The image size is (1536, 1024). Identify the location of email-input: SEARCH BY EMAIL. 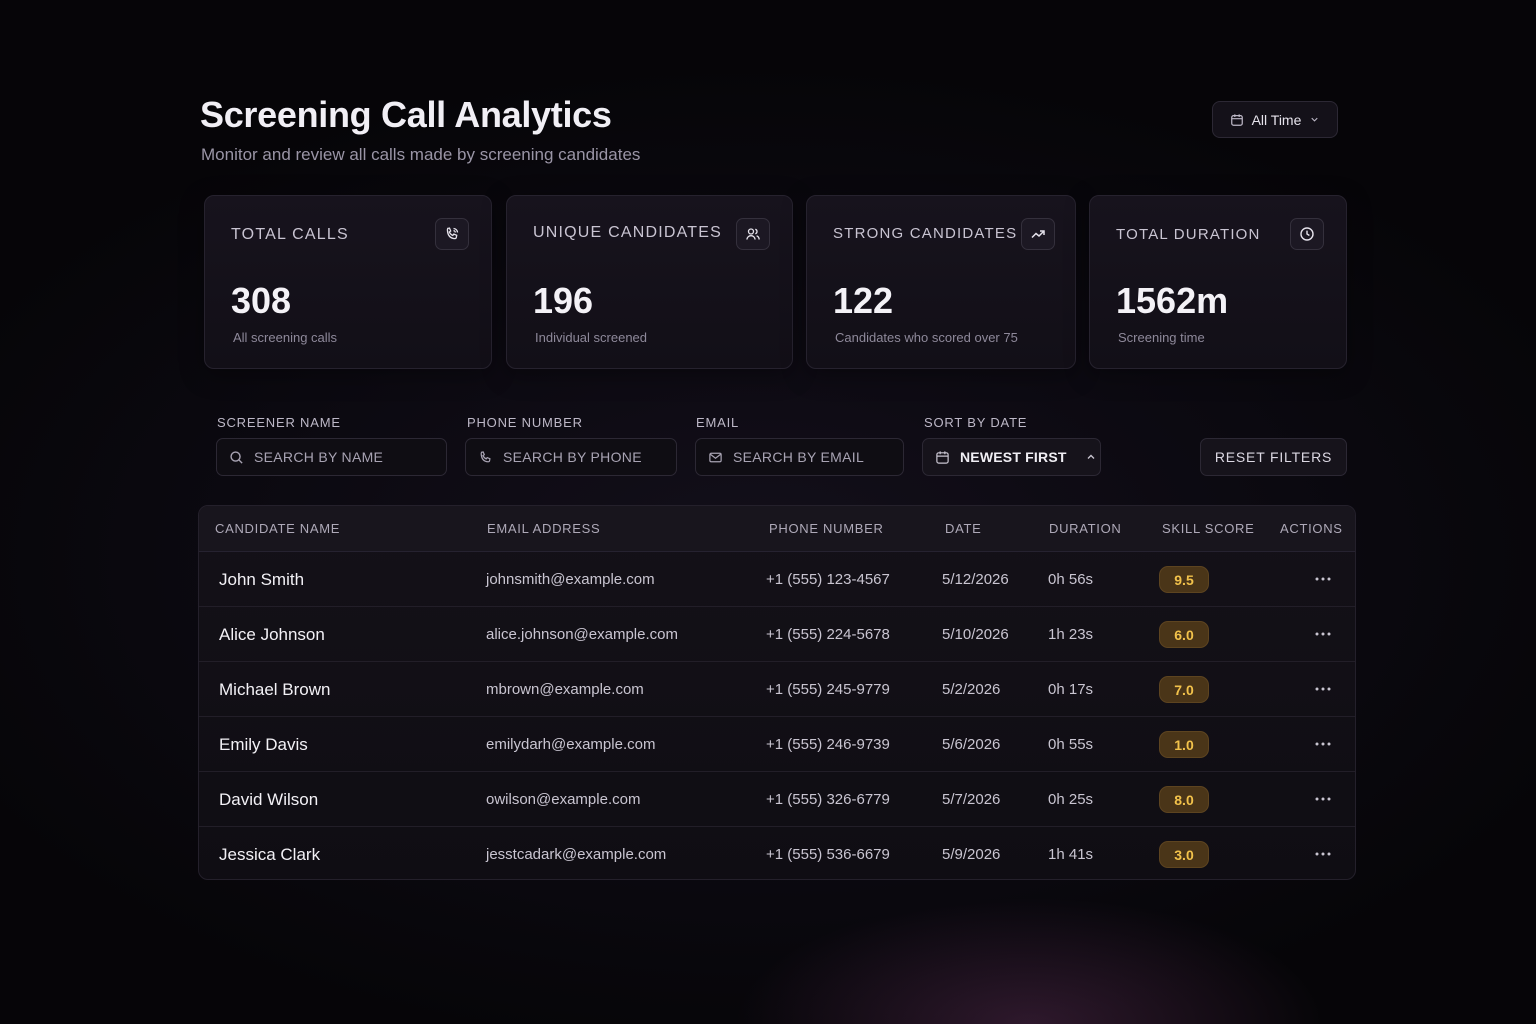
(799, 457).